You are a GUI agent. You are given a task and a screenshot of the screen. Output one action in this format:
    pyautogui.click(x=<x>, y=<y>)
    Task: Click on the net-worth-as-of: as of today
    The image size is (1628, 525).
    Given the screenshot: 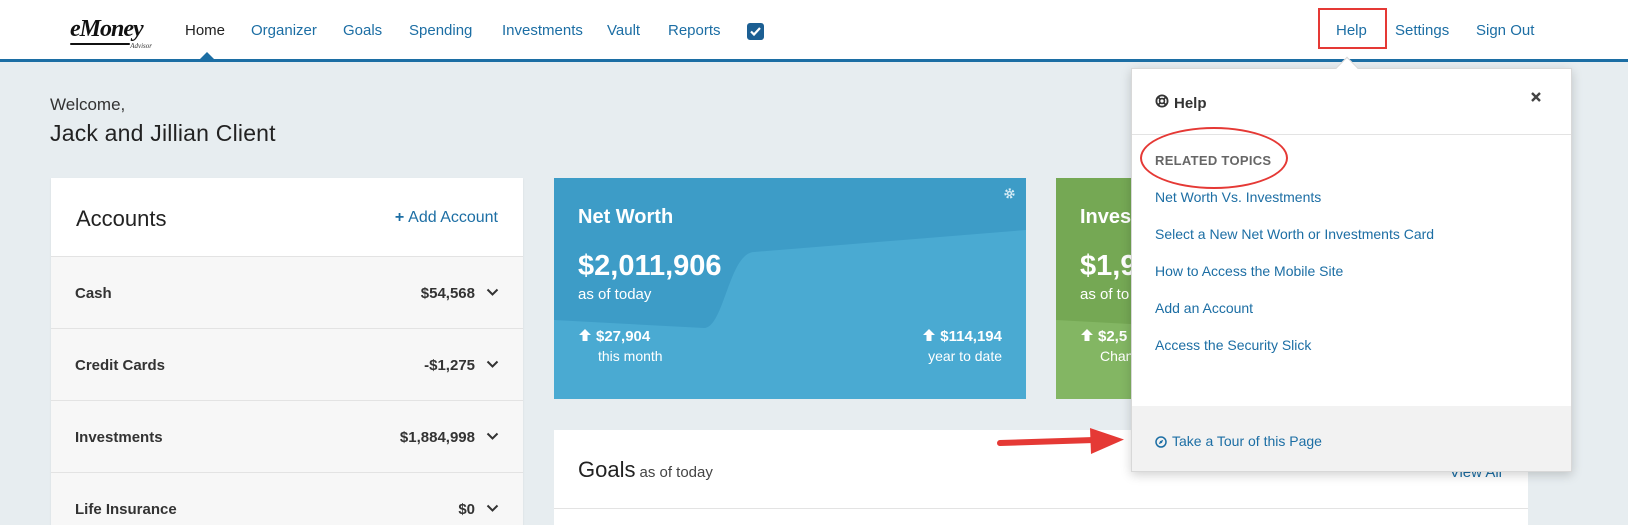 What is the action you would take?
    pyautogui.click(x=615, y=294)
    